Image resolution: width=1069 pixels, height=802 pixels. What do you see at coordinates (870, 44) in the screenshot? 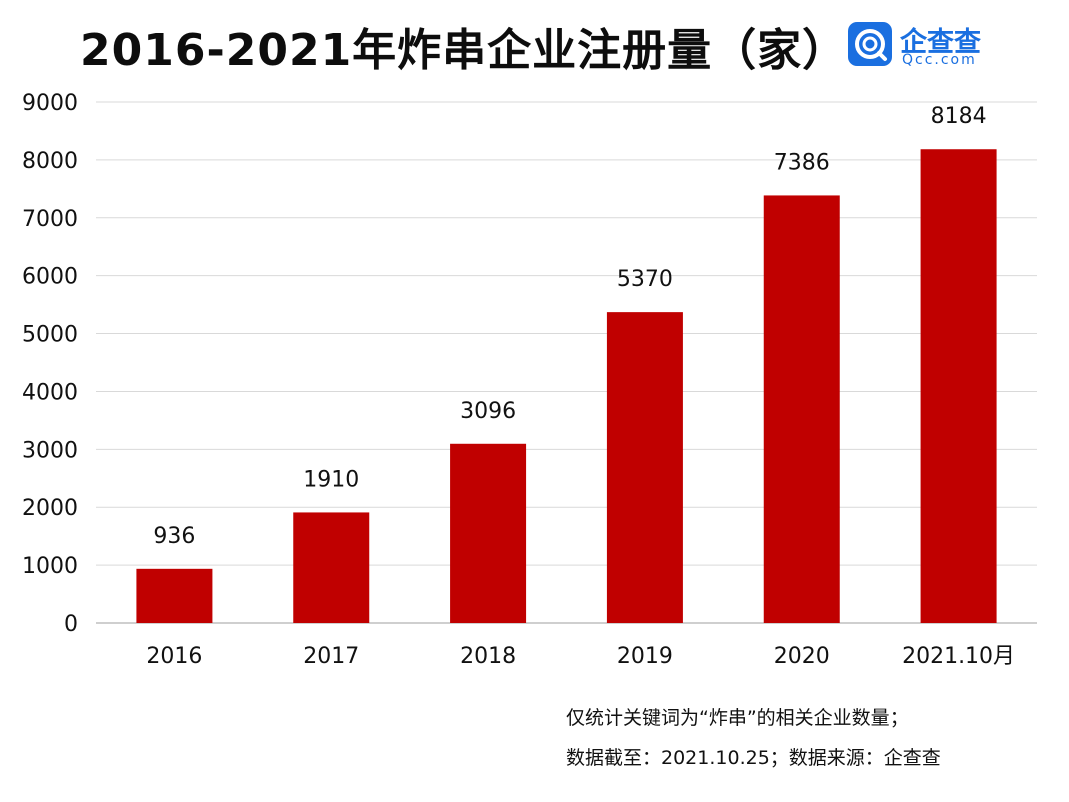
I see `qcc-logo-icon` at bounding box center [870, 44].